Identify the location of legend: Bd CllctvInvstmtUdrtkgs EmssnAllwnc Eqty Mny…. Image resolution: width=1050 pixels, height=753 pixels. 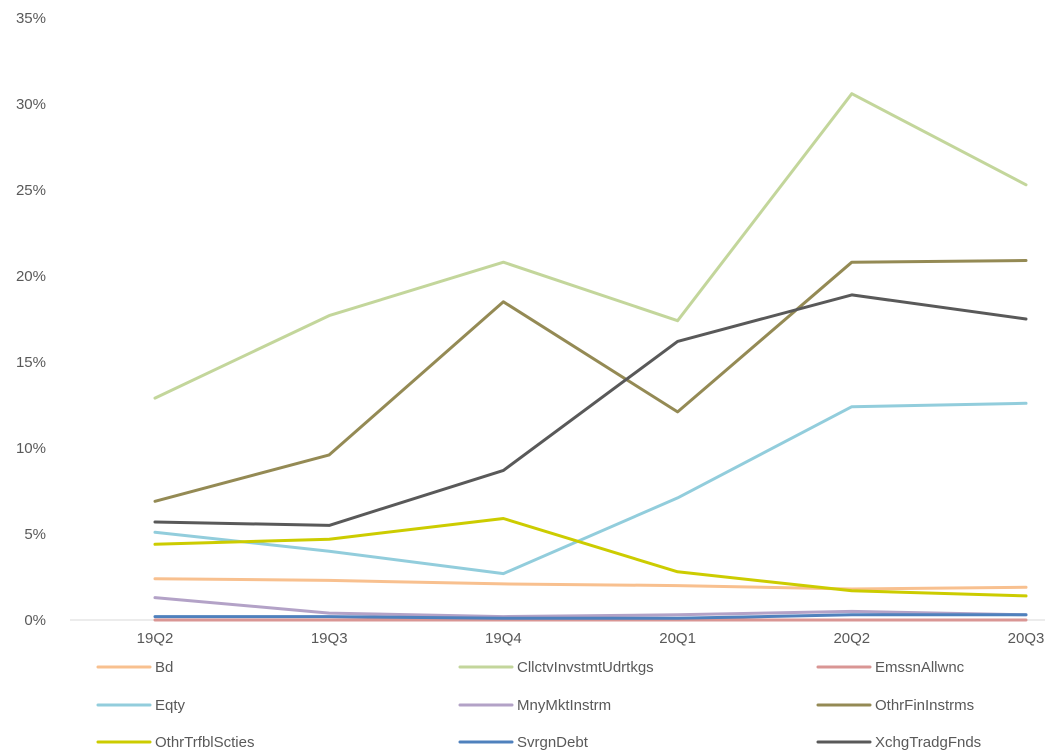
(538, 705).